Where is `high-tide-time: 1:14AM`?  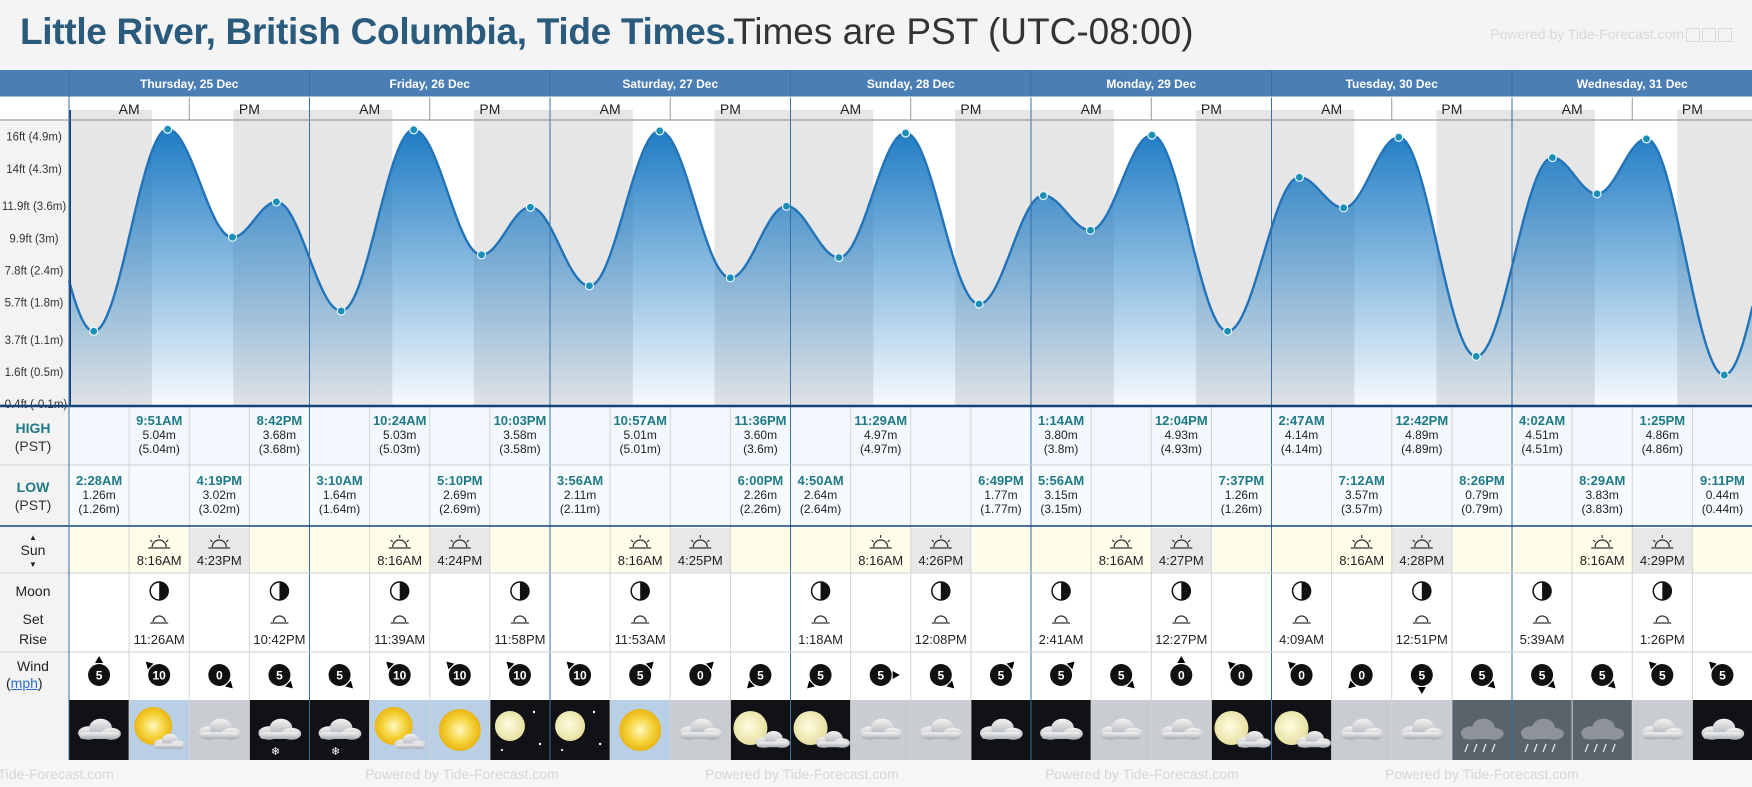
high-tide-time: 1:14AM is located at coordinates (1061, 420).